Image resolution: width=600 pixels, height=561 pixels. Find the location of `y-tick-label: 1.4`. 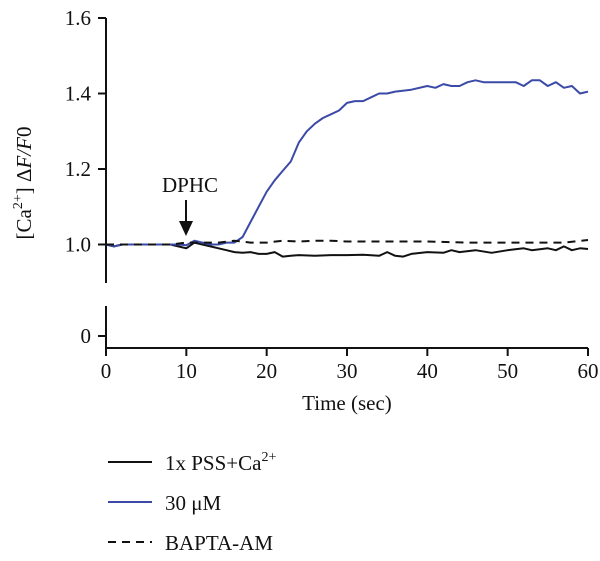

y-tick-label: 1.4 is located at coordinates (78, 94).